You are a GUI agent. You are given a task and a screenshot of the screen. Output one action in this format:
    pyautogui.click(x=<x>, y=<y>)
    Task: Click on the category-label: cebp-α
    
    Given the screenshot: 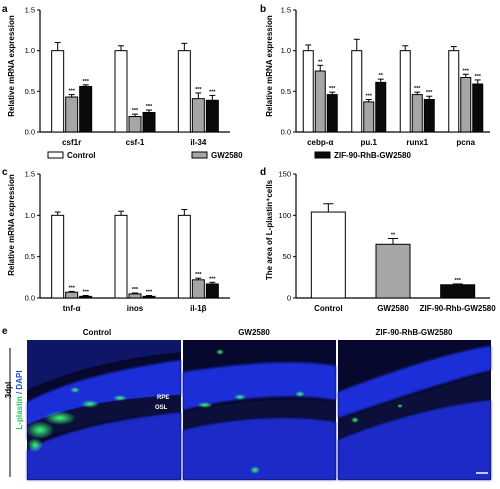 What is the action you would take?
    pyautogui.click(x=320, y=142)
    